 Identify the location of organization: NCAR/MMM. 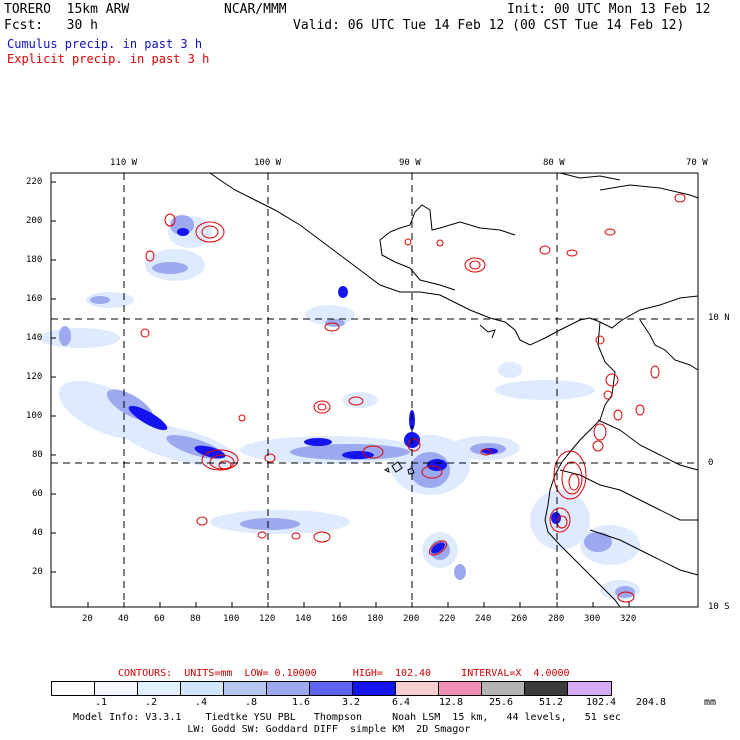
(255, 9).